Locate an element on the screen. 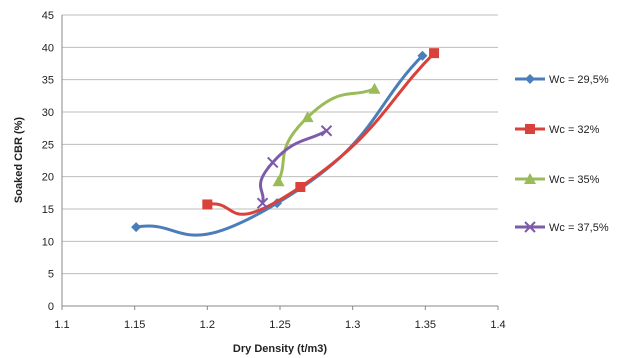 The image size is (627, 358). legend-item: Wc = 29,5% is located at coordinates (562, 80).